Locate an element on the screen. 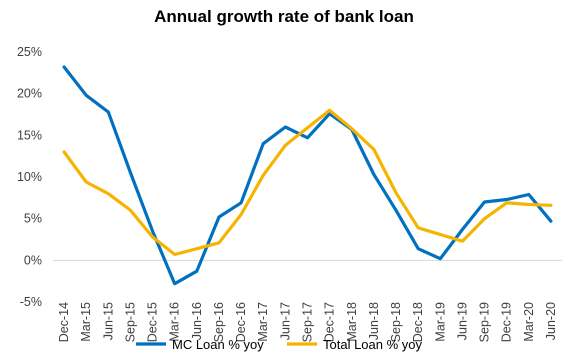 The width and height of the screenshot is (569, 356). x-tick-label: Jun-19 is located at coordinates (462, 321).